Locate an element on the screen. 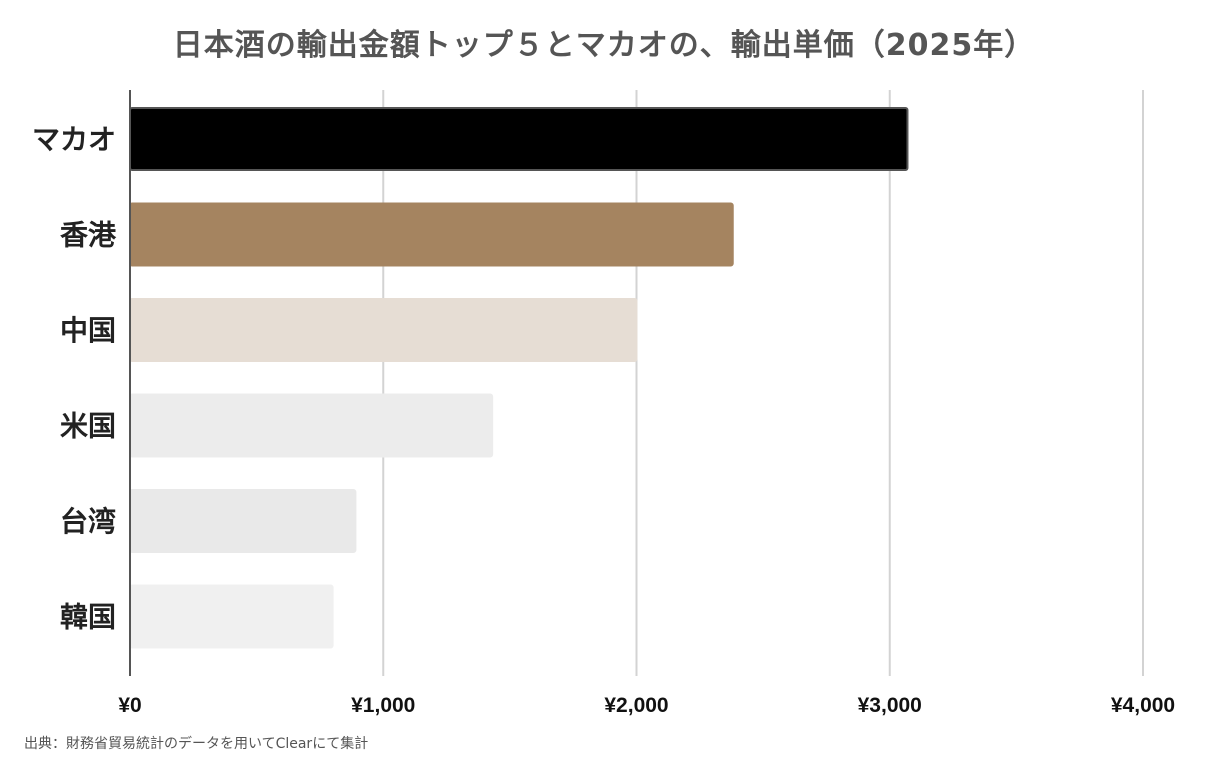 Image resolution: width=1208 pixels, height=770 pixels. category-label-4: 米国 is located at coordinates (88, 426).